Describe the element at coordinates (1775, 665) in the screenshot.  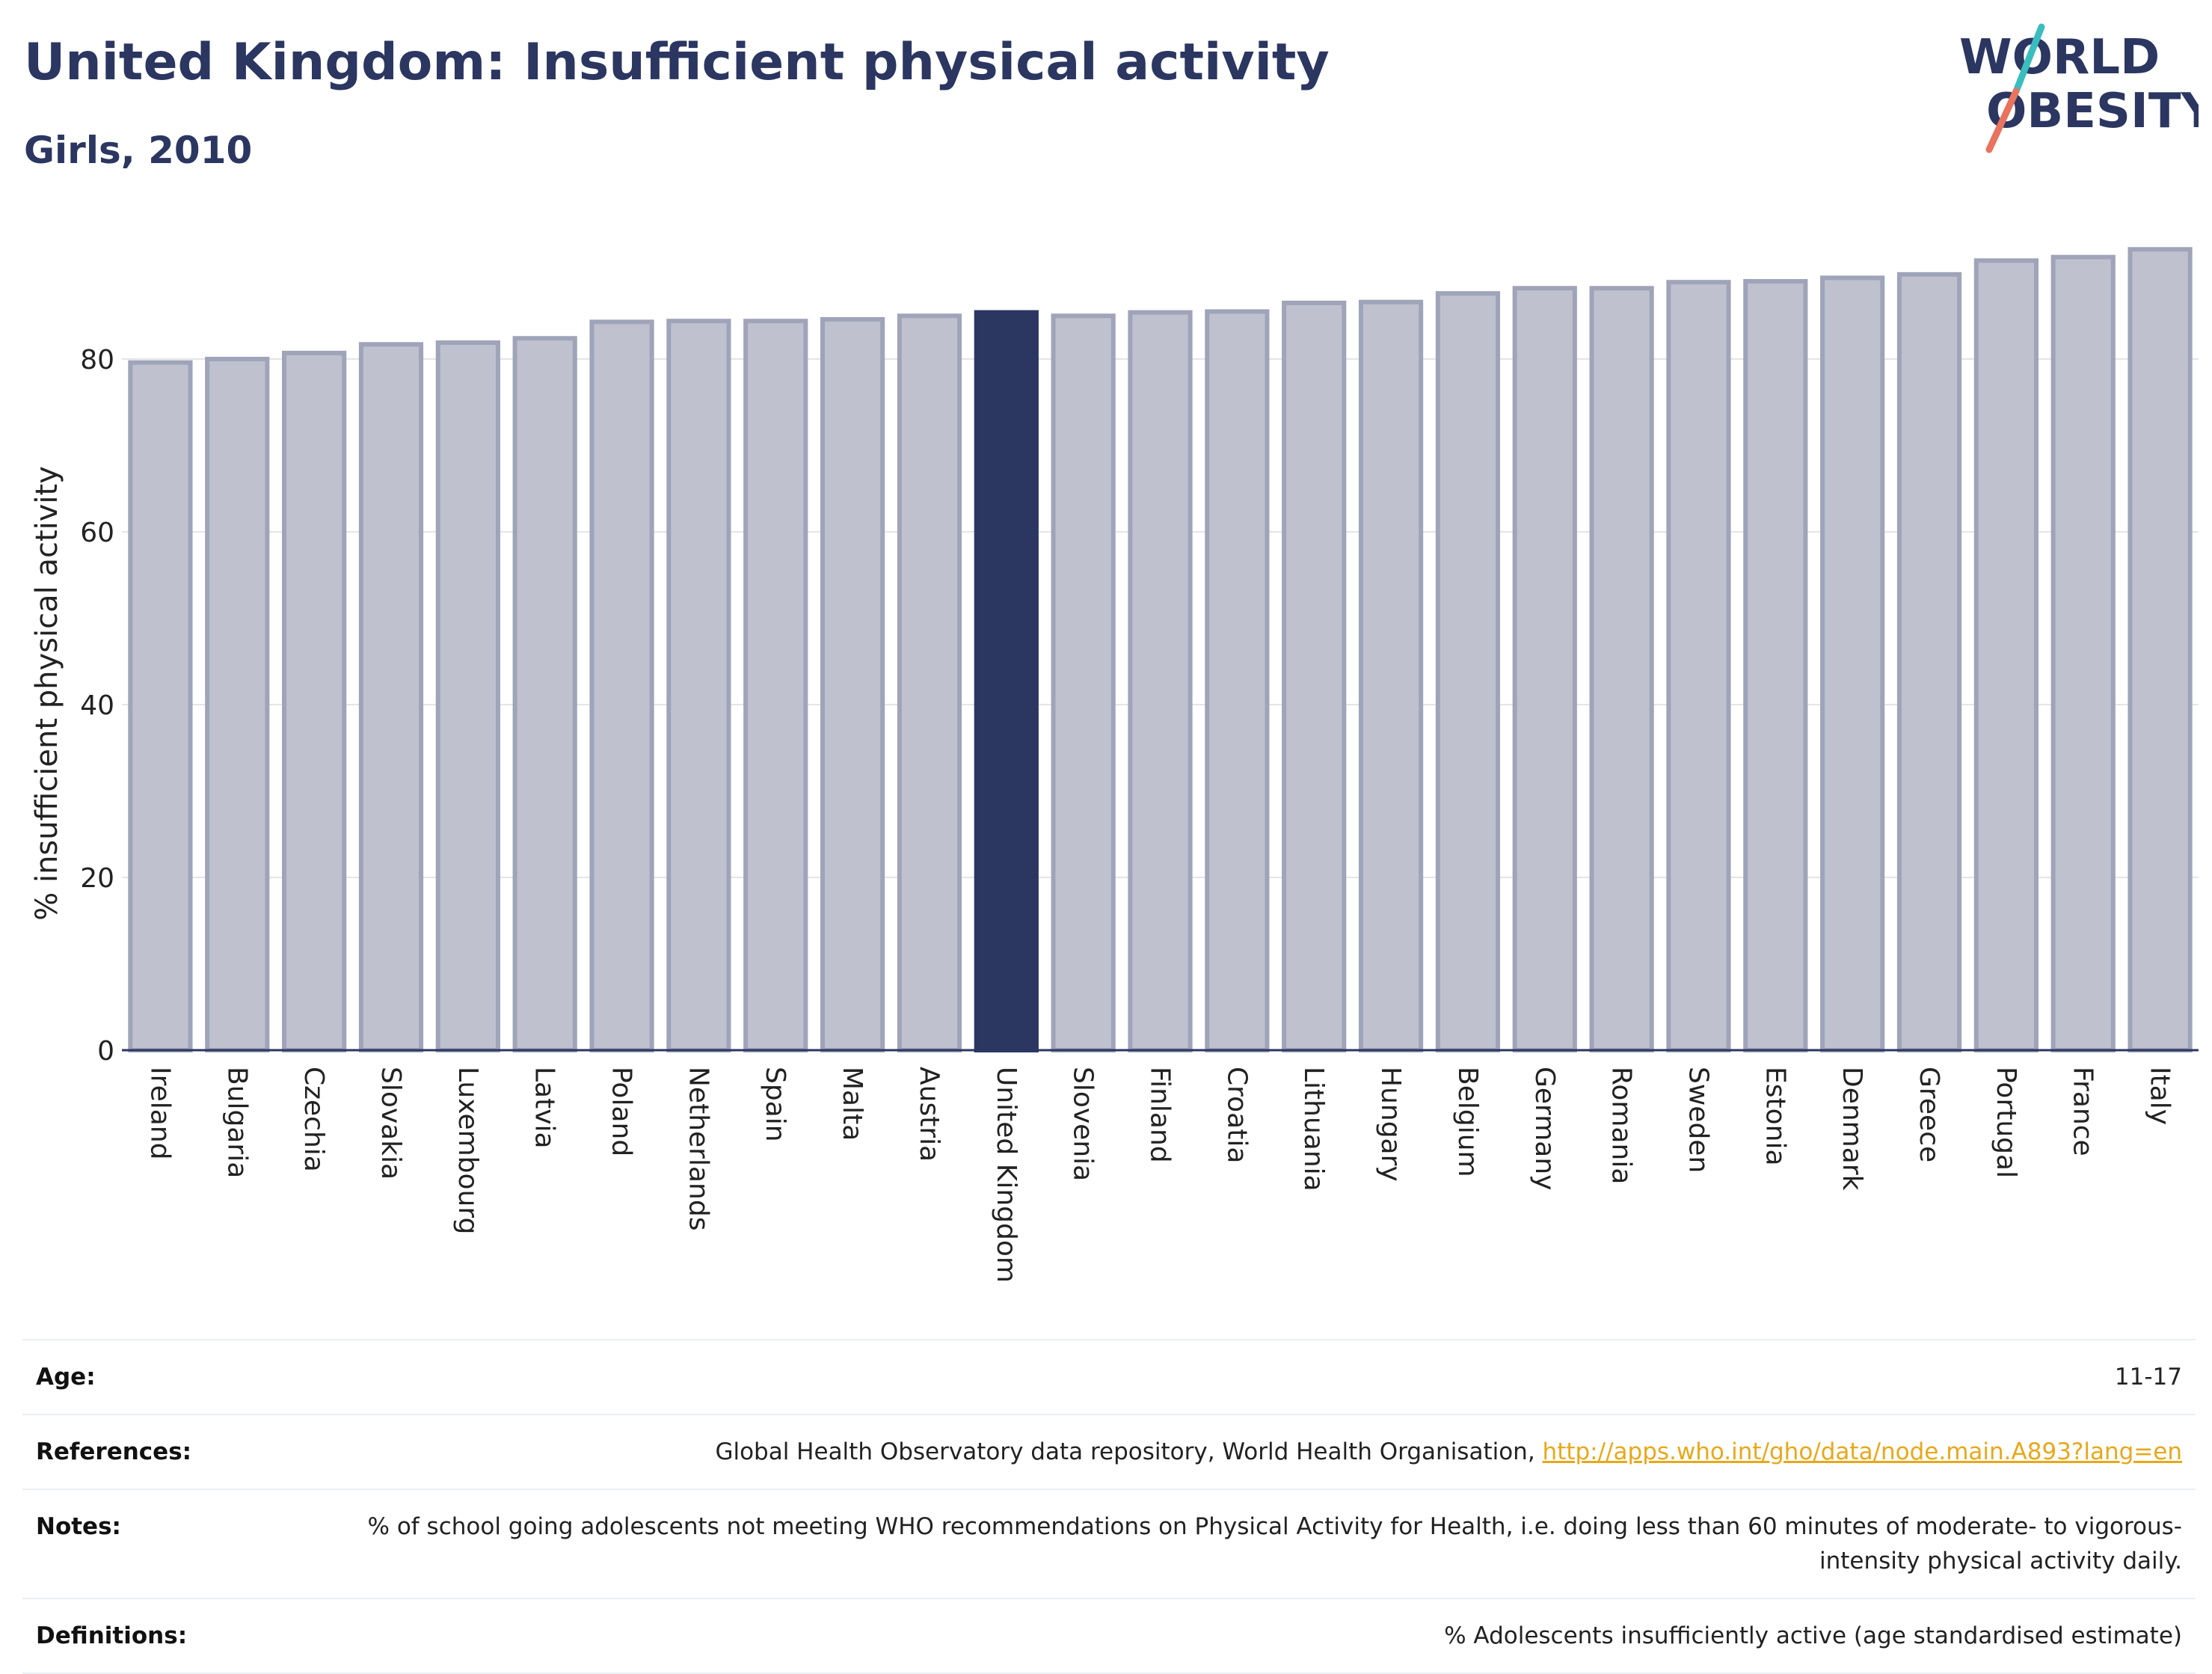
I see `bar-estonia` at that location.